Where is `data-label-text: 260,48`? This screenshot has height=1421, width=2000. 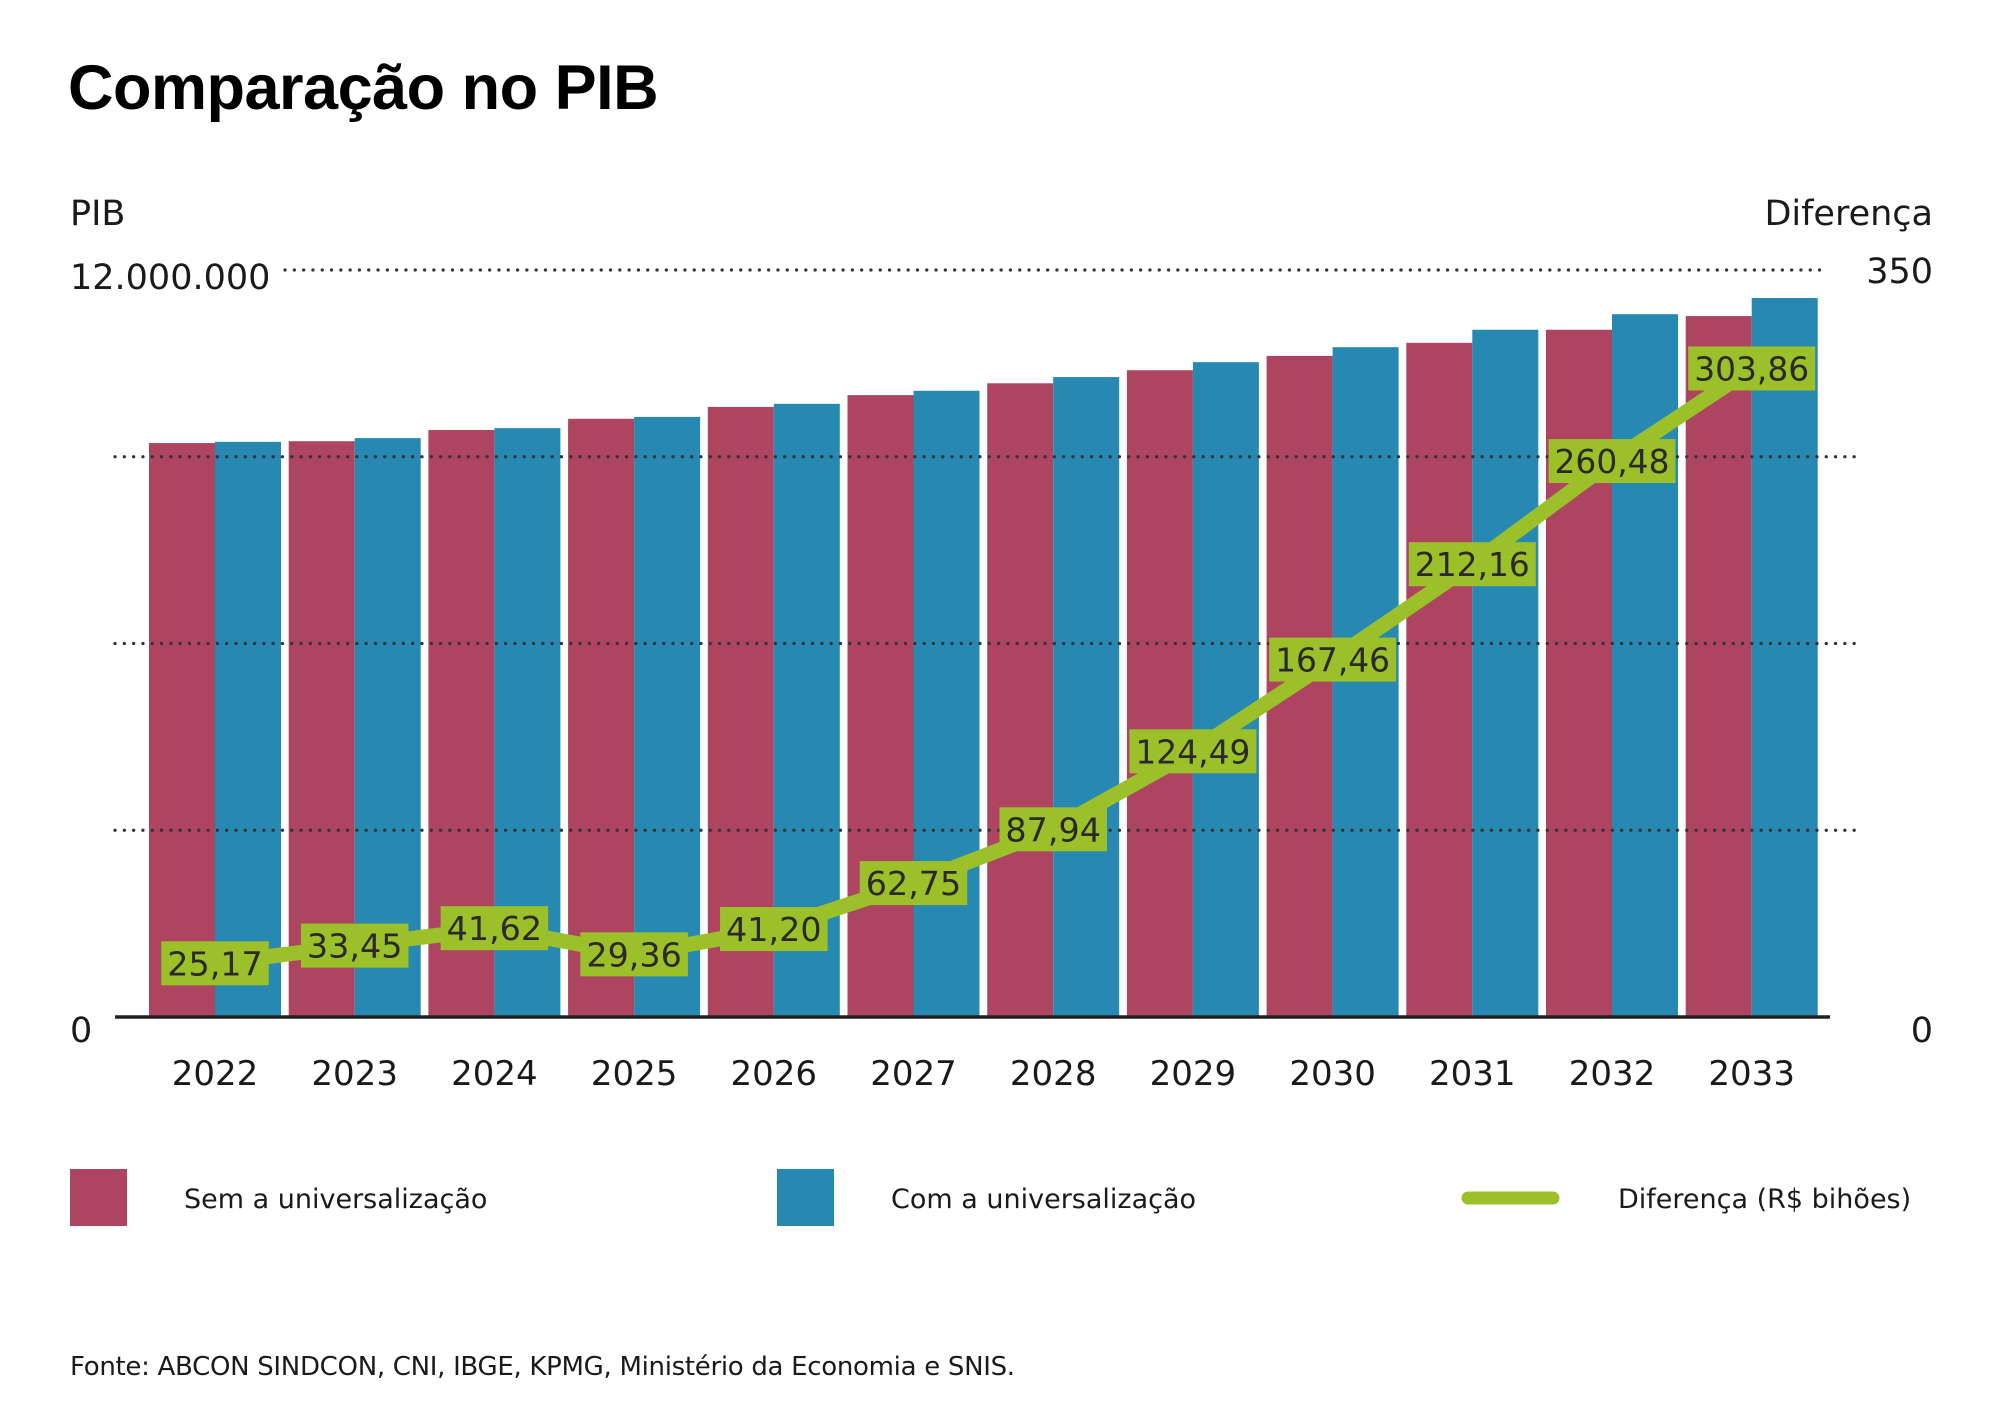
data-label-text: 260,48 is located at coordinates (1612, 461).